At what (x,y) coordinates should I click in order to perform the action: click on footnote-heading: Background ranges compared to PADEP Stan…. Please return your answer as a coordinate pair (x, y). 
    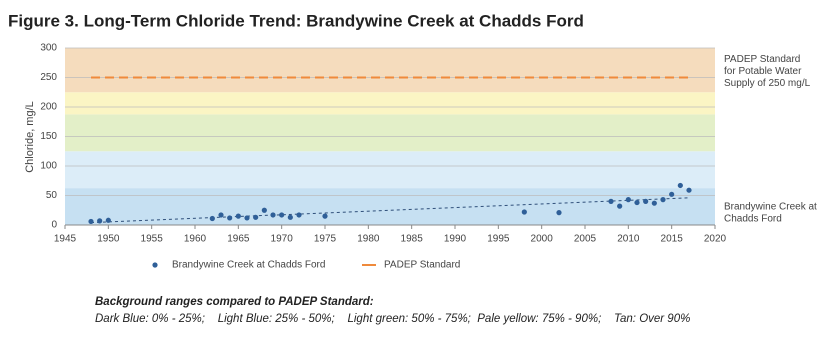
    Looking at the image, I should click on (234, 302).